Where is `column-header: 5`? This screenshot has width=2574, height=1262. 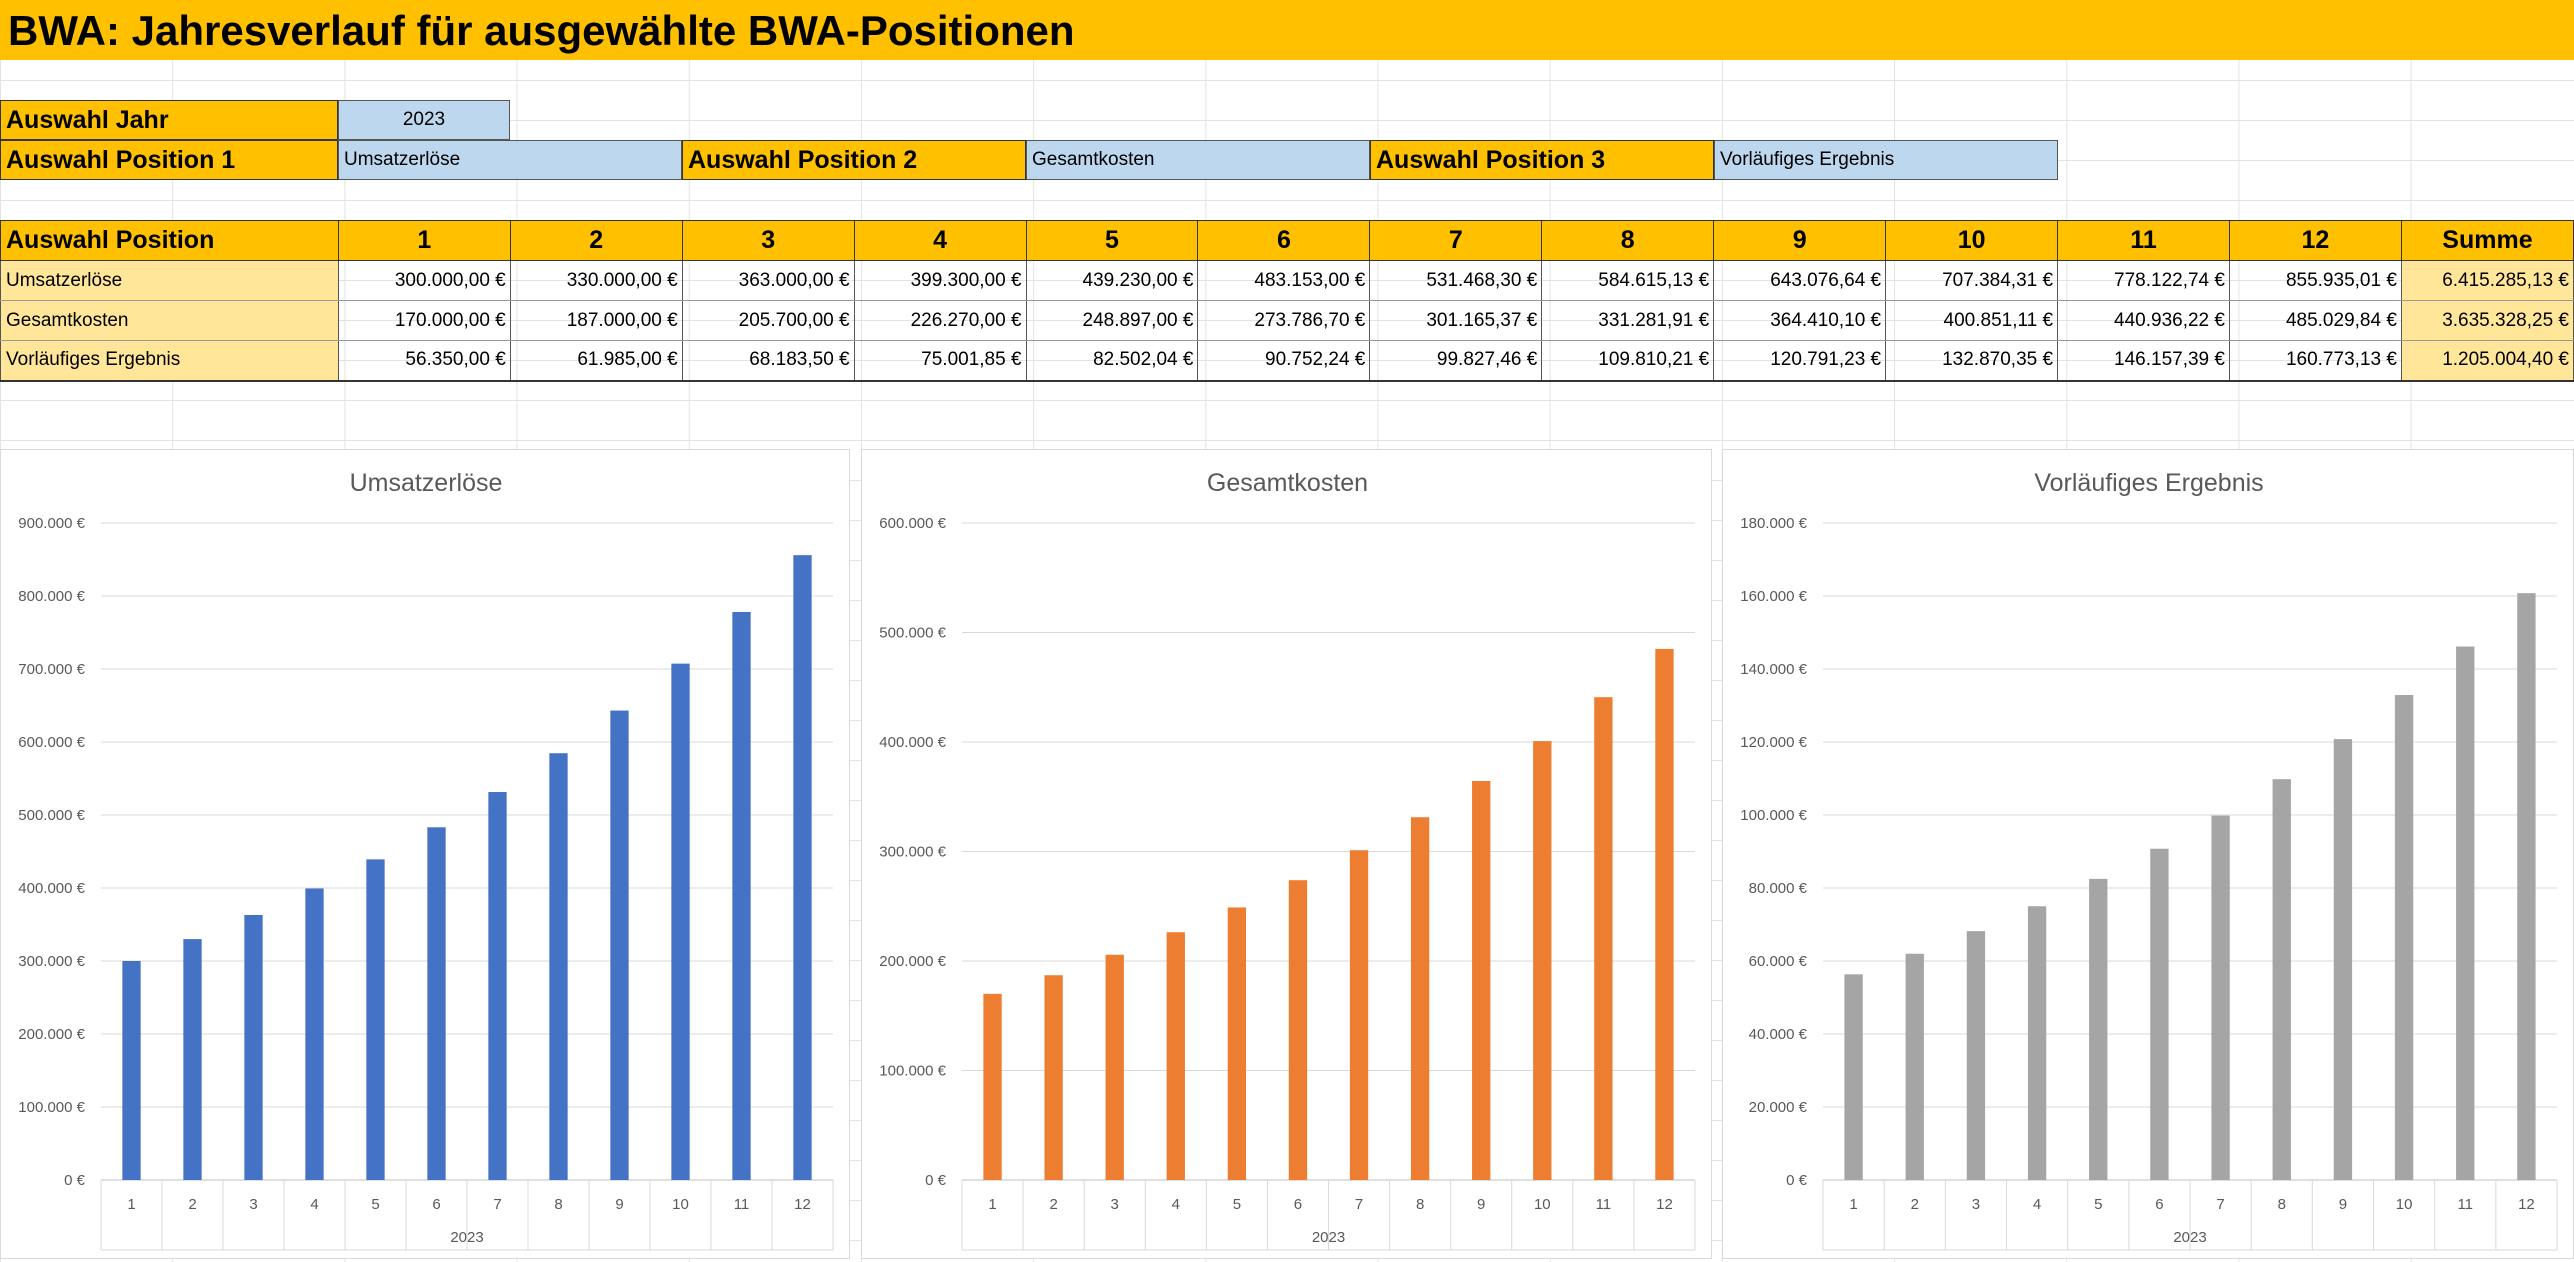
column-header: 5 is located at coordinates (1112, 240).